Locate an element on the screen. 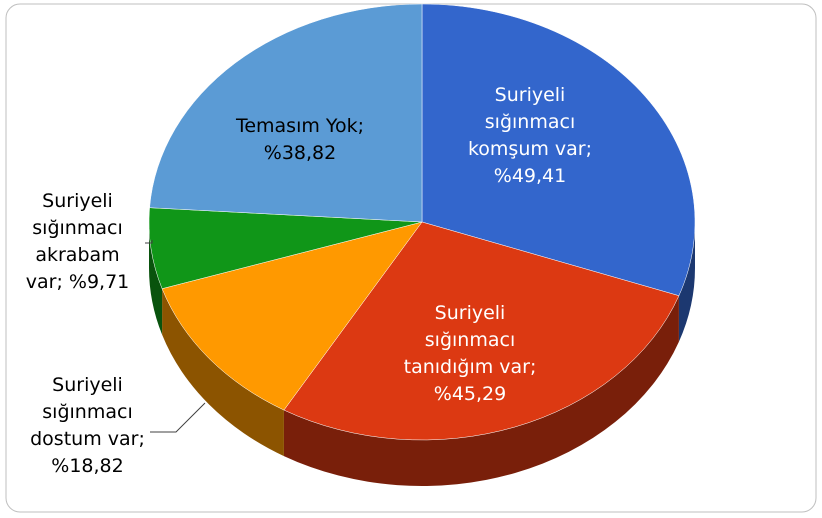 The width and height of the screenshot is (822, 518). data-label: Suriyeli sığınmacı tanıdığım var; %45,29 is located at coordinates (470, 353).